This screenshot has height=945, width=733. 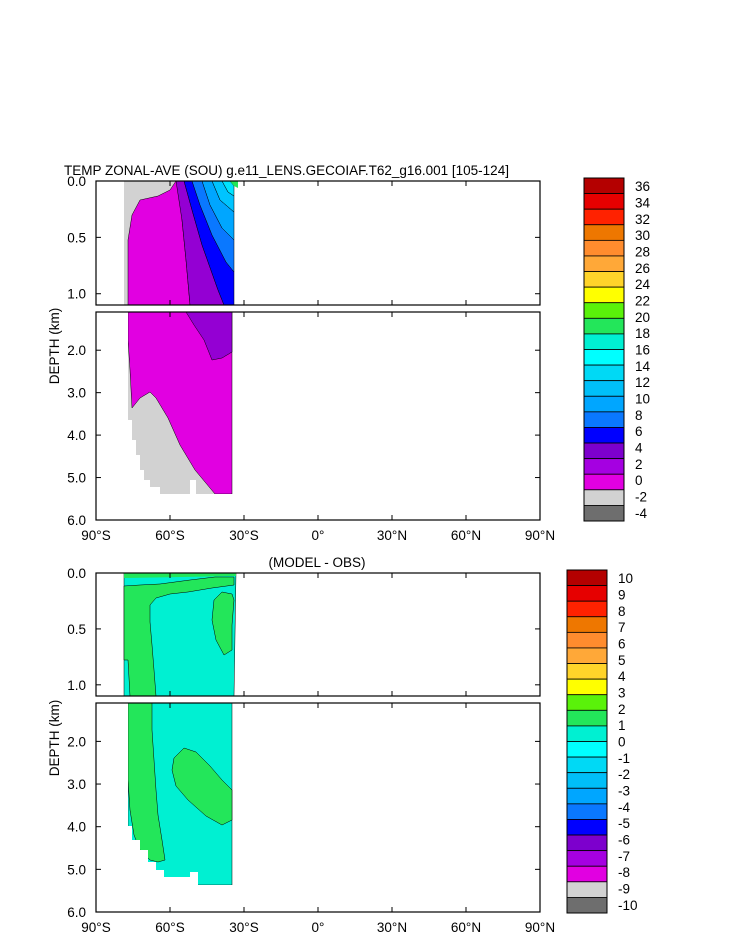 I want to click on top-lower-fill, so click(x=164, y=416).